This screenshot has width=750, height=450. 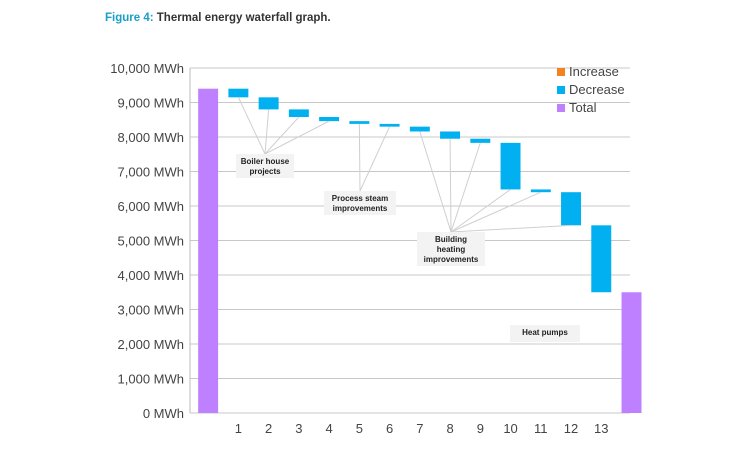 What do you see at coordinates (265, 171) in the screenshot?
I see `callout-label: projects` at bounding box center [265, 171].